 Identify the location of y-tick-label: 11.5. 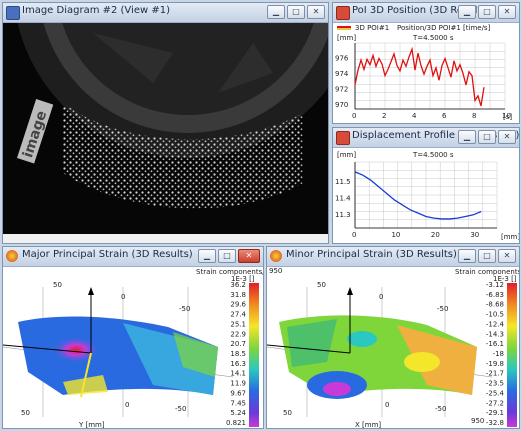
(343, 182).